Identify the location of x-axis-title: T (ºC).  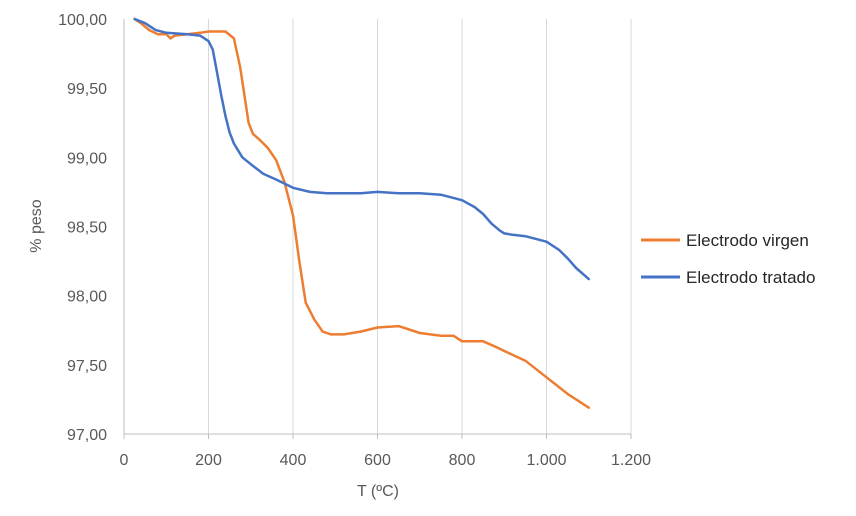
(378, 491).